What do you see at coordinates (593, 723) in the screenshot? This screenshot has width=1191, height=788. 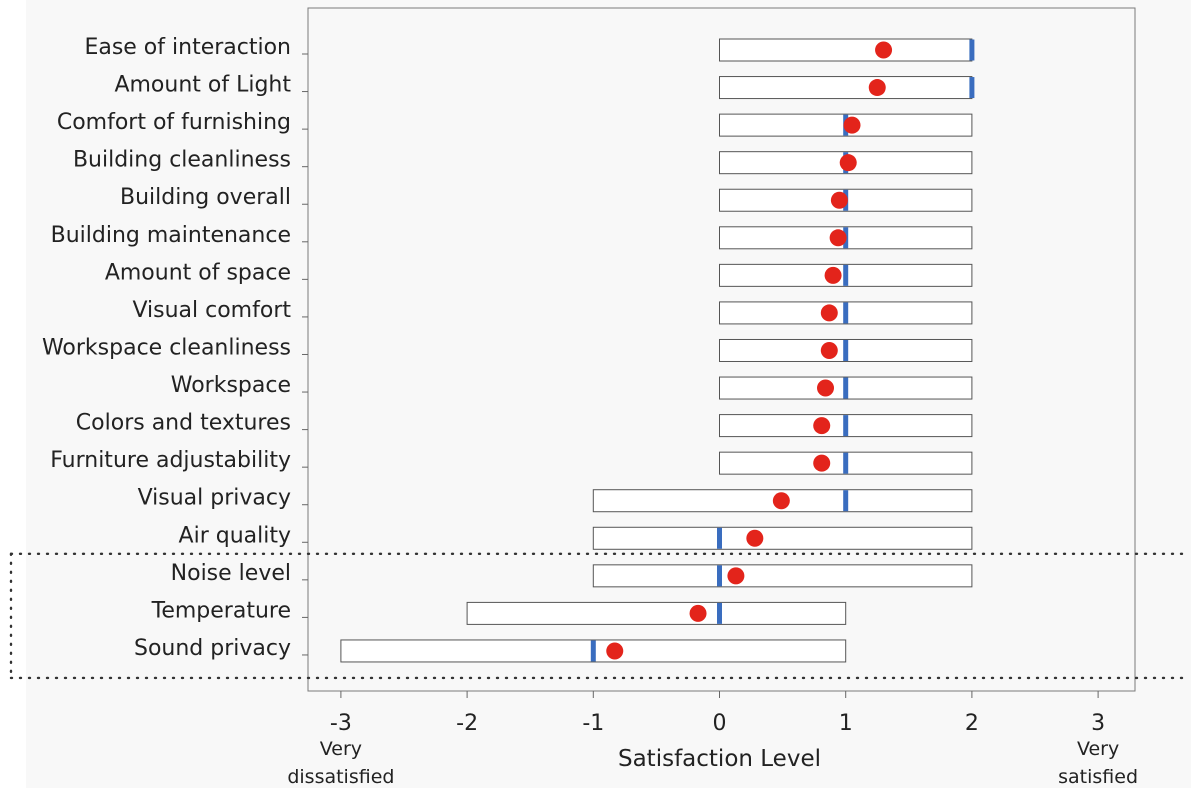 I see `x-tick-label: -1` at bounding box center [593, 723].